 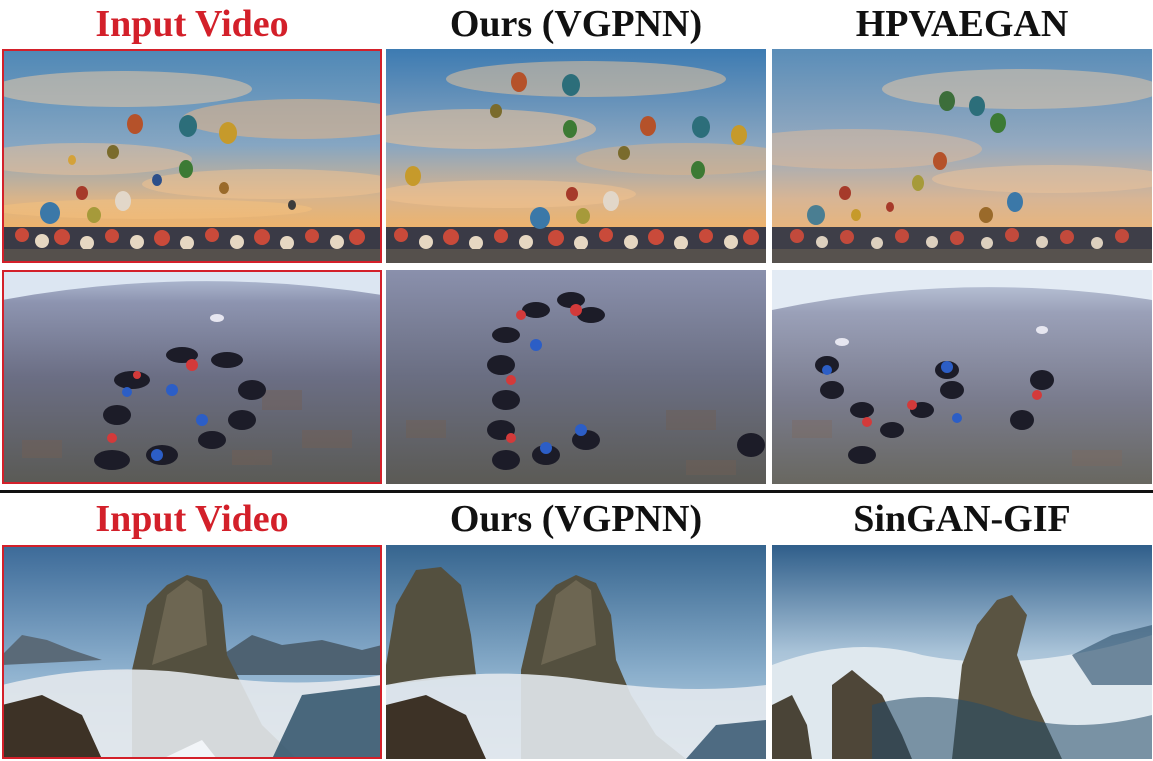 What do you see at coordinates (962, 652) in the screenshot?
I see `mountain-singan-gif-frame` at bounding box center [962, 652].